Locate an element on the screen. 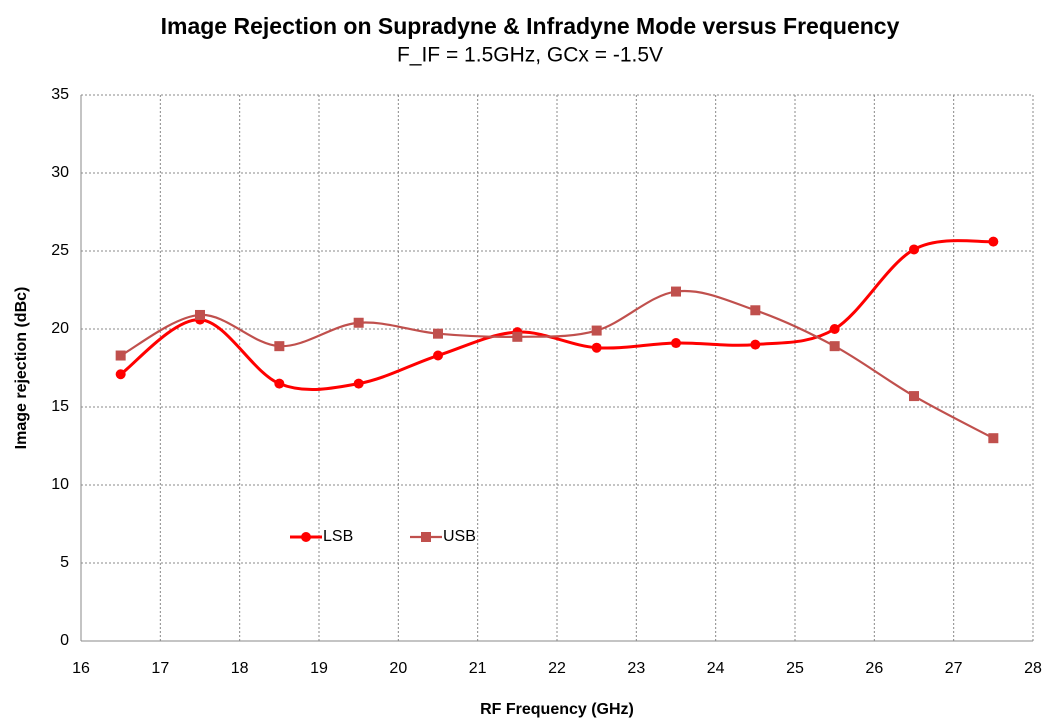 The image size is (1047, 722). x-tick-label: 16 is located at coordinates (81, 668).